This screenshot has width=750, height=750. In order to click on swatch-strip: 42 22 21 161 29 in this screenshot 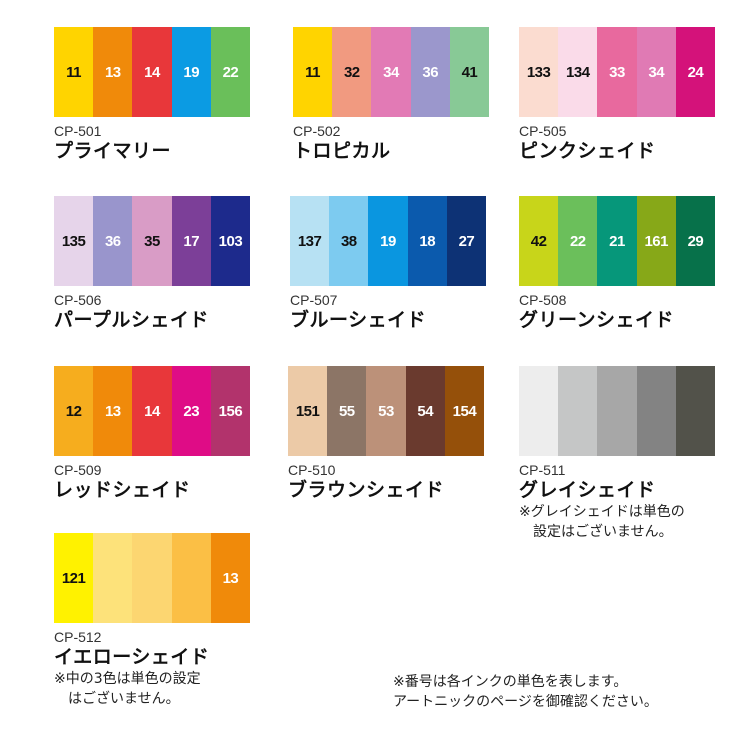, I will do `click(617, 241)`.